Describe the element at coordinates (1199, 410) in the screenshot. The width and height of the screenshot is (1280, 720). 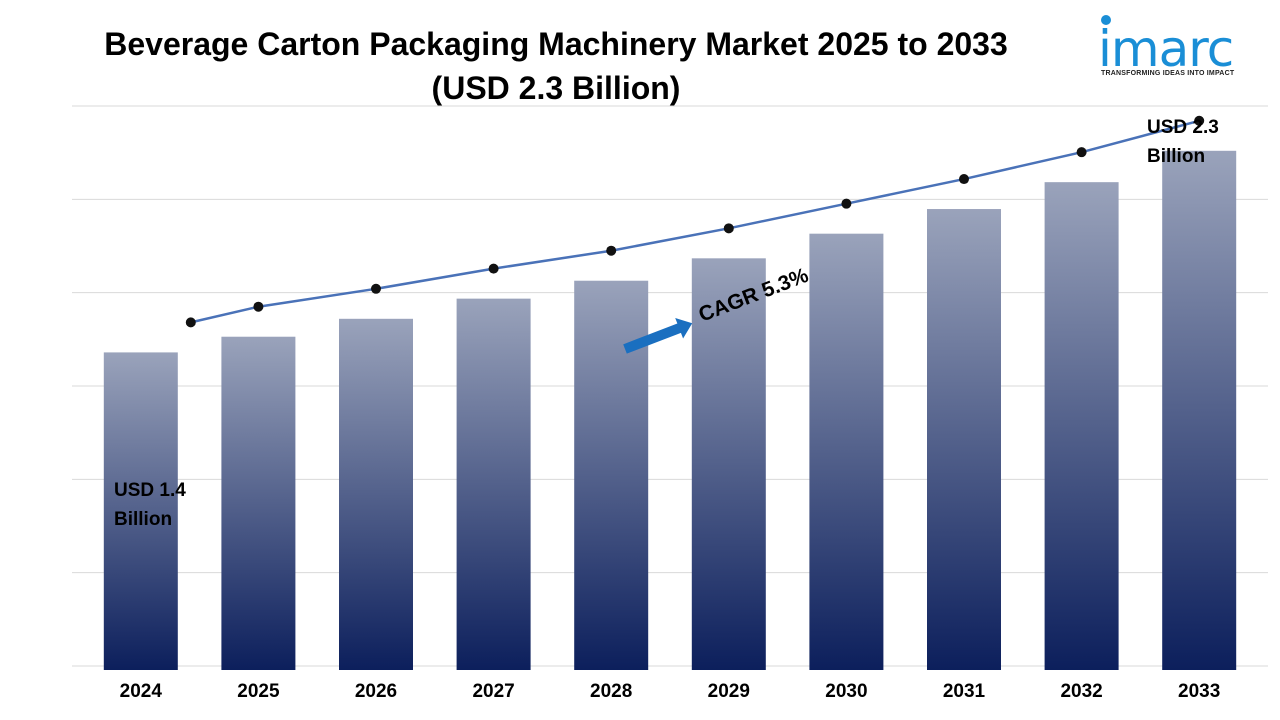
I see `bar-2033` at that location.